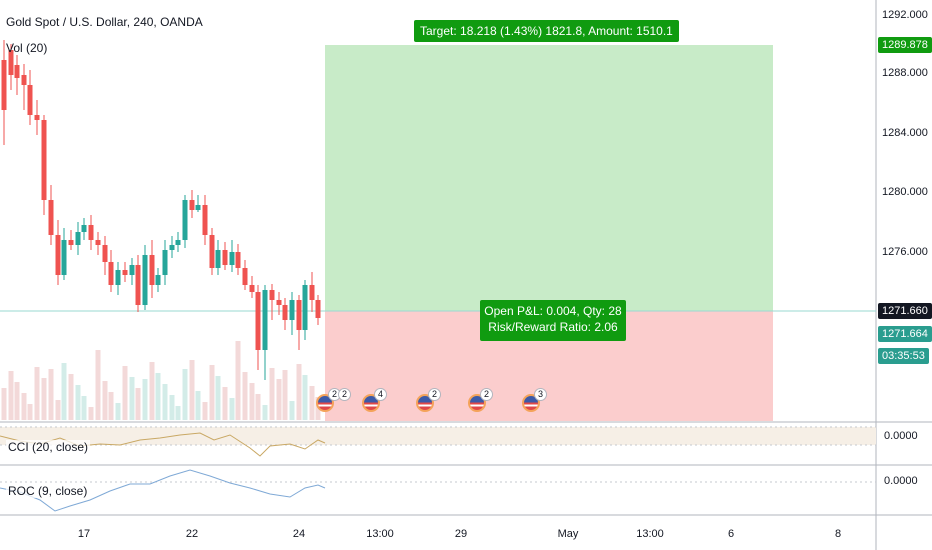  What do you see at coordinates (905, 252) in the screenshot?
I see `price-scale-tick: 1276.000` at bounding box center [905, 252].